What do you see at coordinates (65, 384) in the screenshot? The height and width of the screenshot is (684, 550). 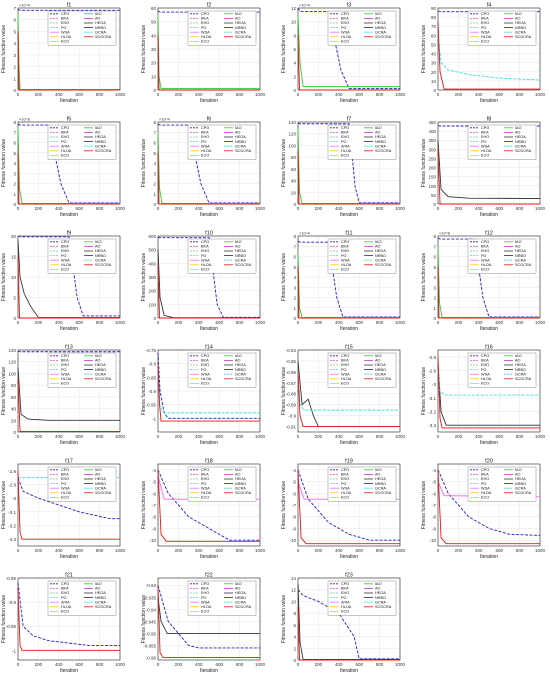 I see `legend-label-eco: ECO` at bounding box center [65, 384].